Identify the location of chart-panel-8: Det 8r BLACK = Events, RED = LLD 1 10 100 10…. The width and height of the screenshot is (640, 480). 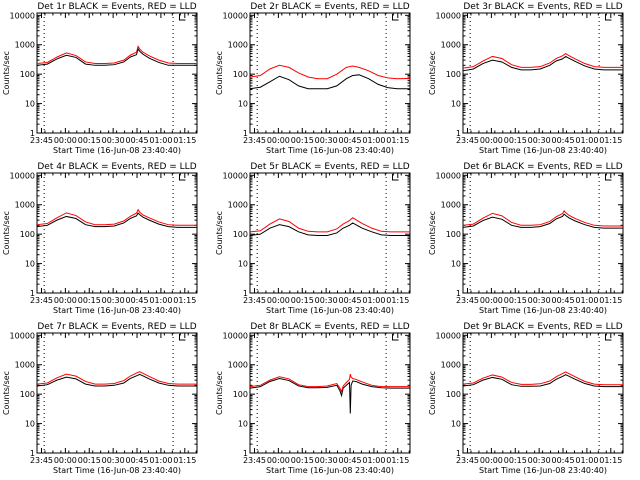
(313, 398).